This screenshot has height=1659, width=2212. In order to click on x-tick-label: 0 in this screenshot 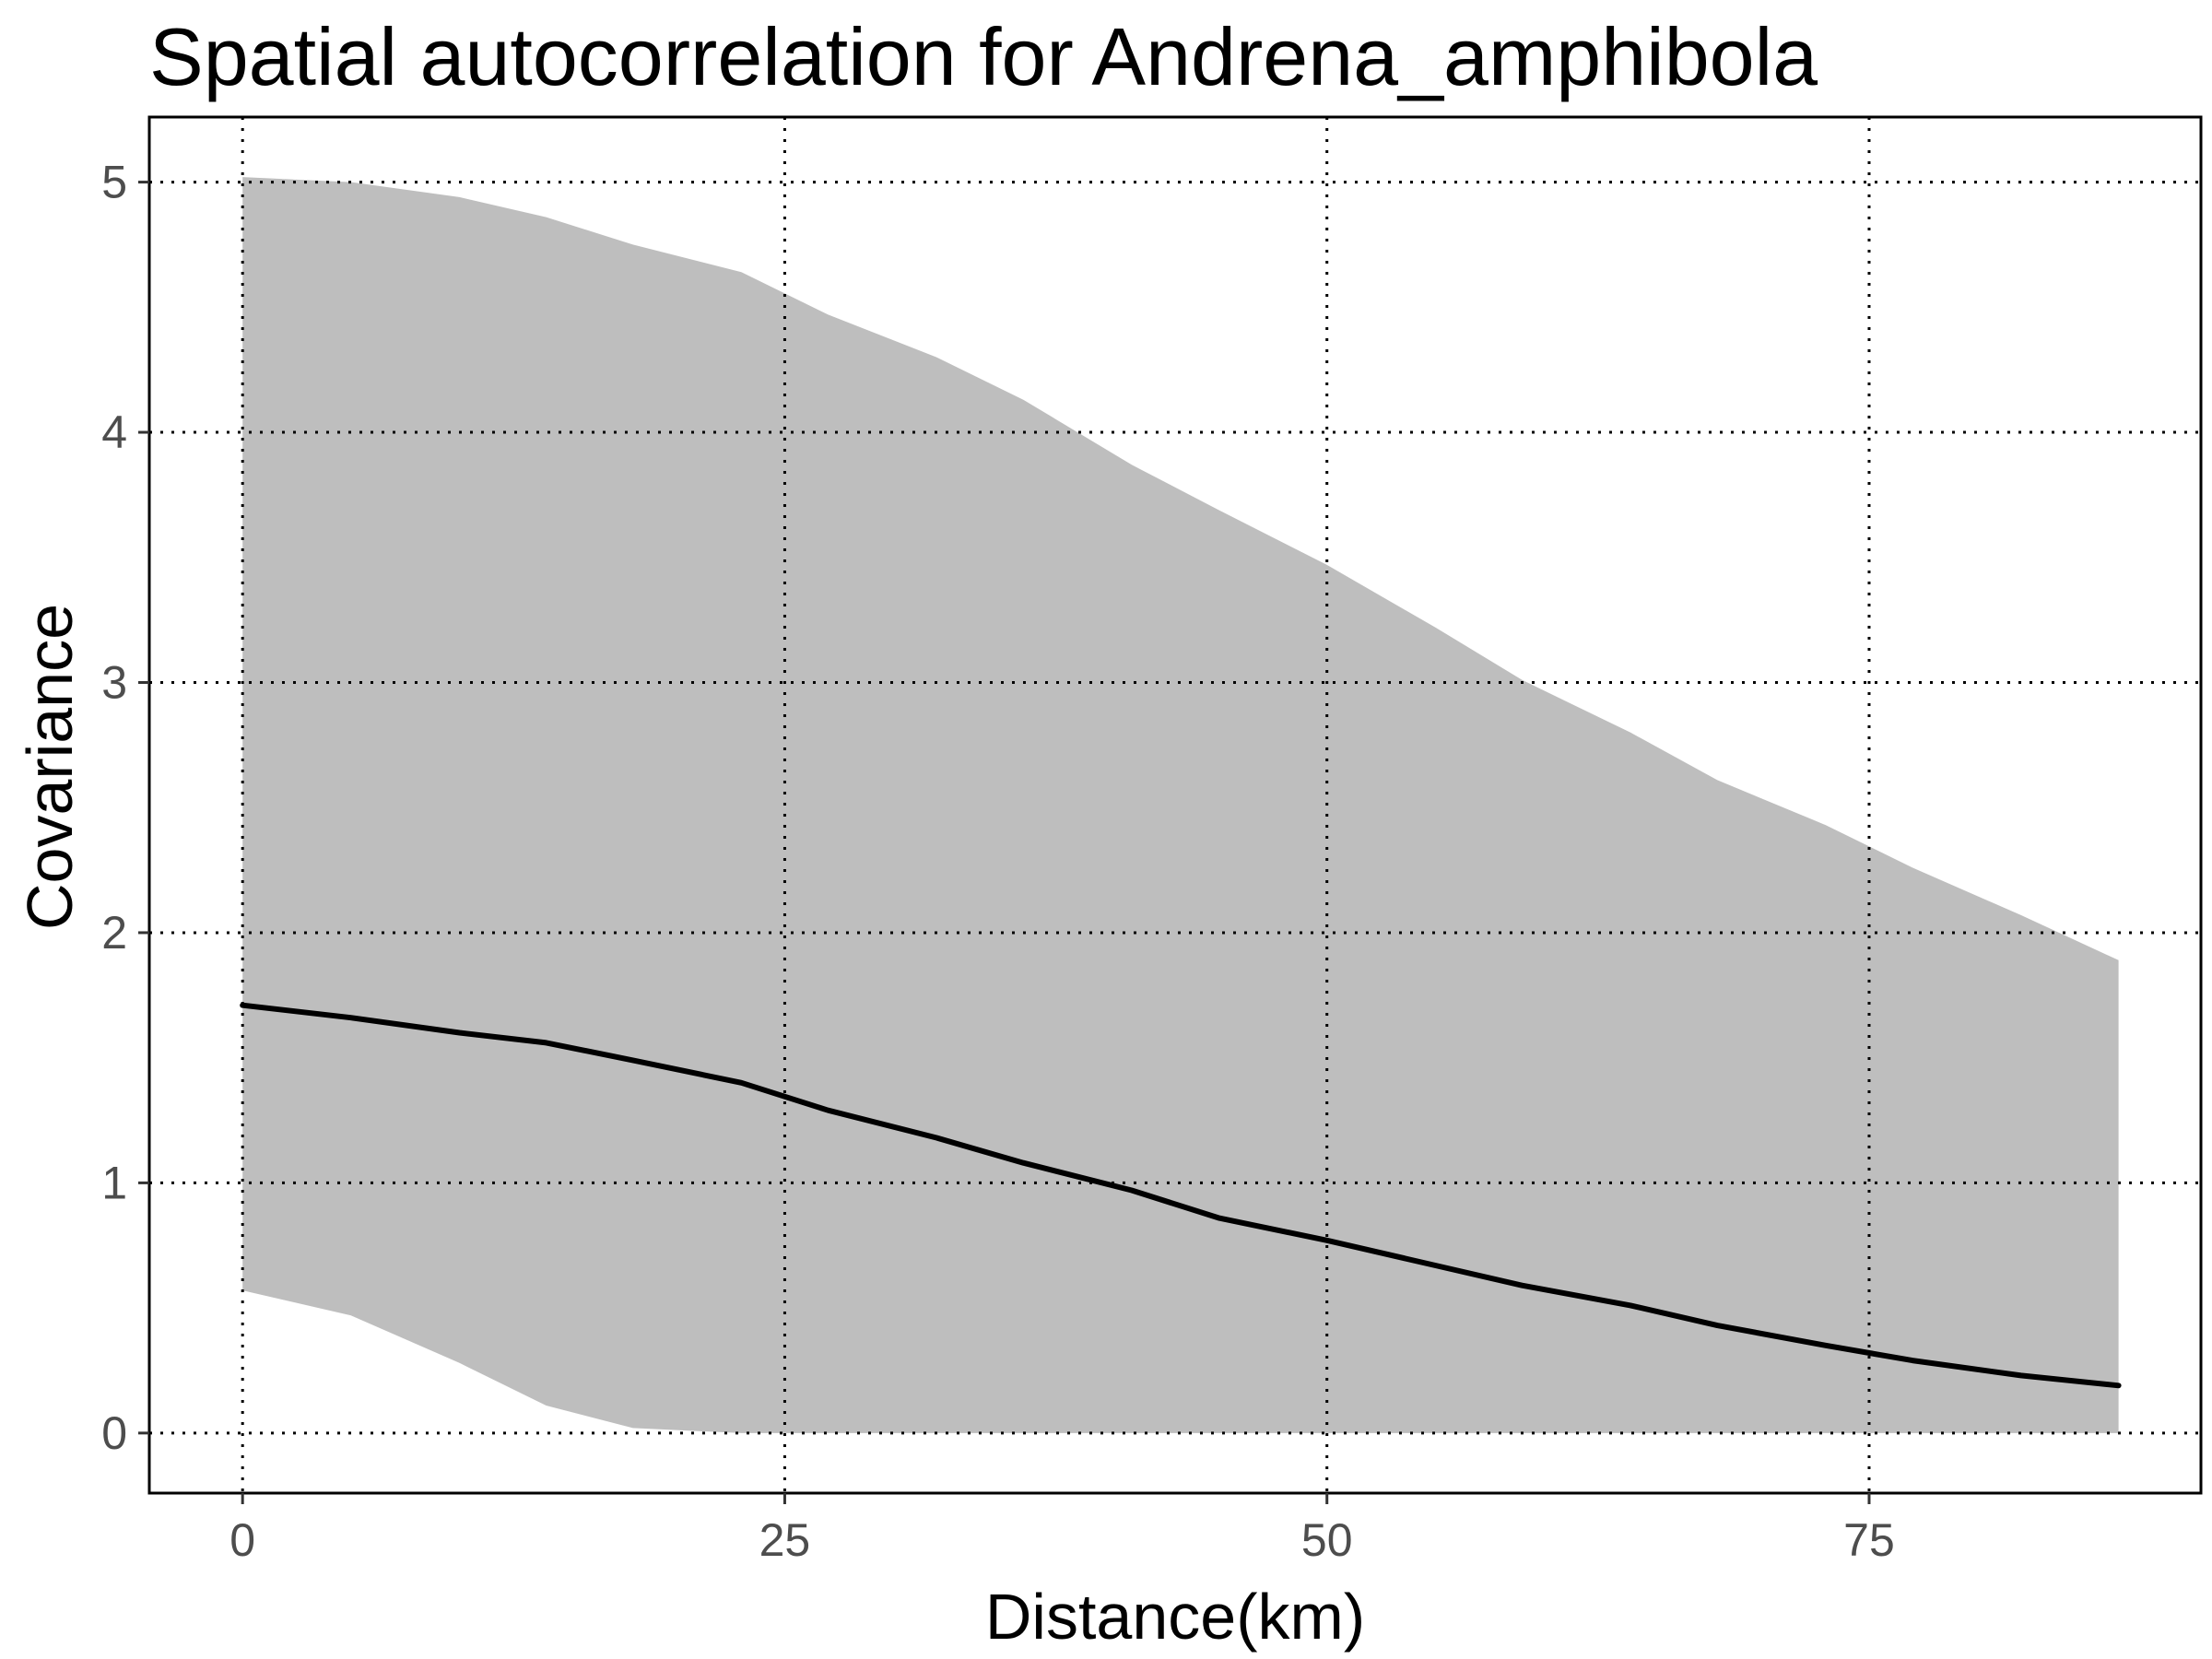, I will do `click(242, 1540)`.